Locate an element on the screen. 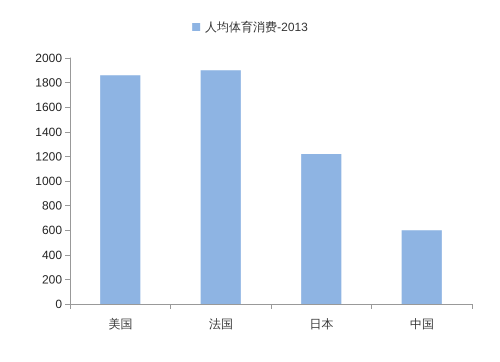  y-tick-label: 1000 is located at coordinates (48, 181).